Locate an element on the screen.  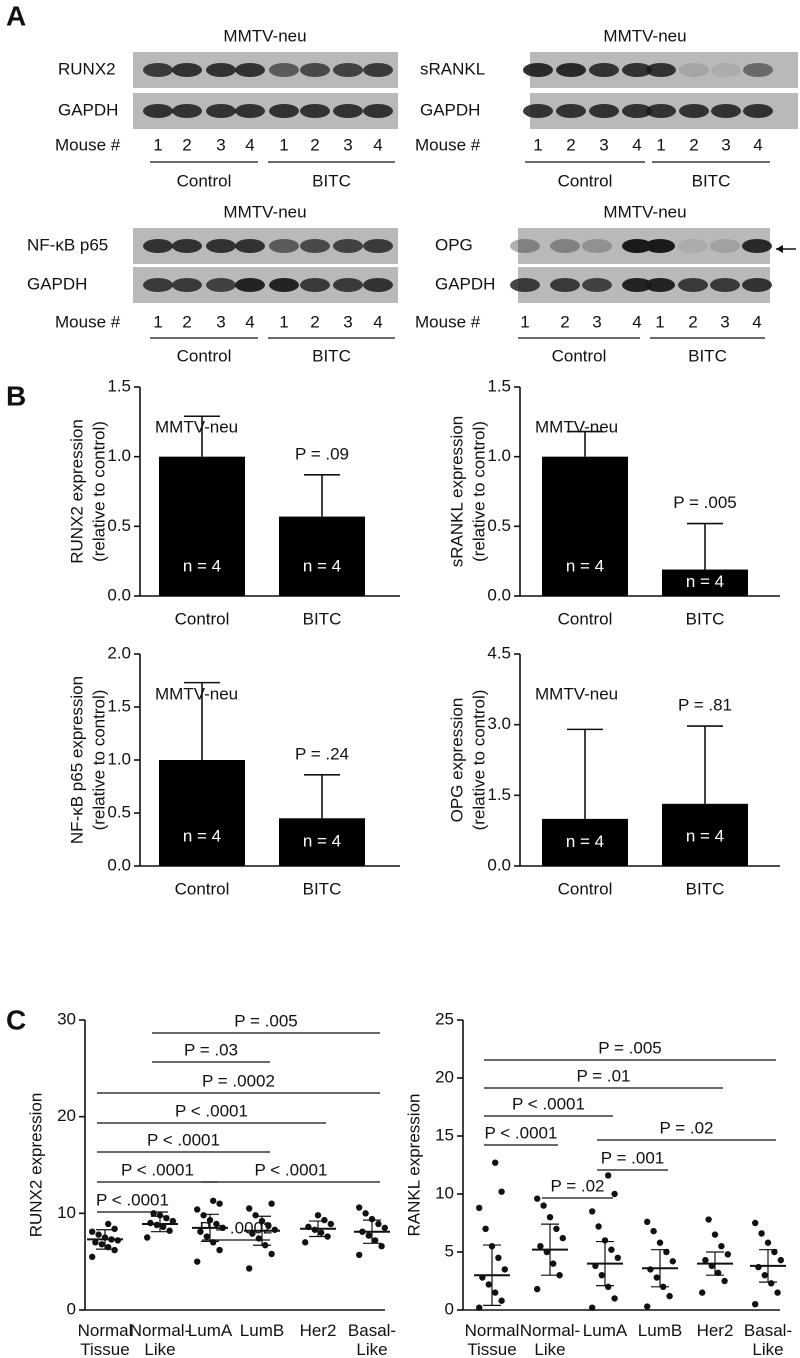
category-label: Normal-Like is located at coordinates (160, 1339).